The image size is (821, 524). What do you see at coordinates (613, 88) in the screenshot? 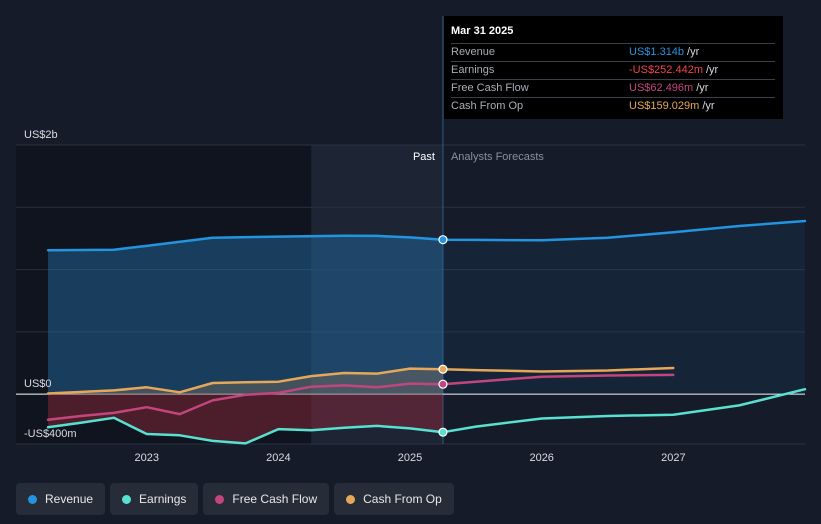
I see `tooltip-row-free-cash-flow: Free Cash Flow US$62.496m /yr` at bounding box center [613, 88].